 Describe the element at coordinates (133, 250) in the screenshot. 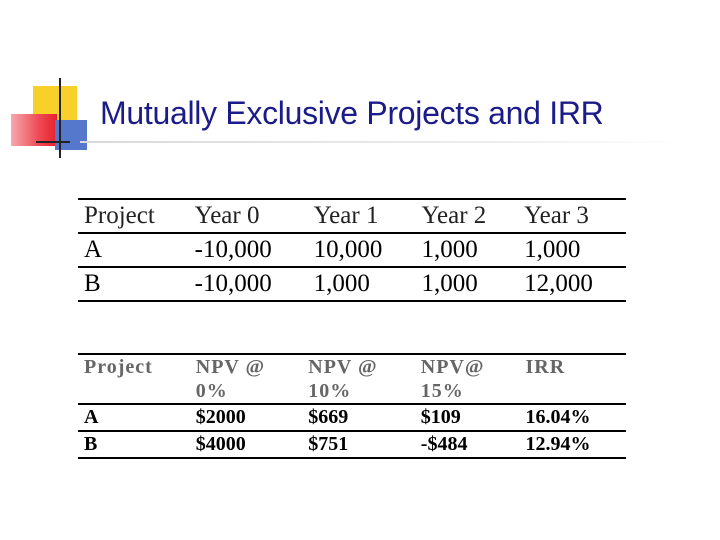

I see `cashflow-cell-project: A` at that location.